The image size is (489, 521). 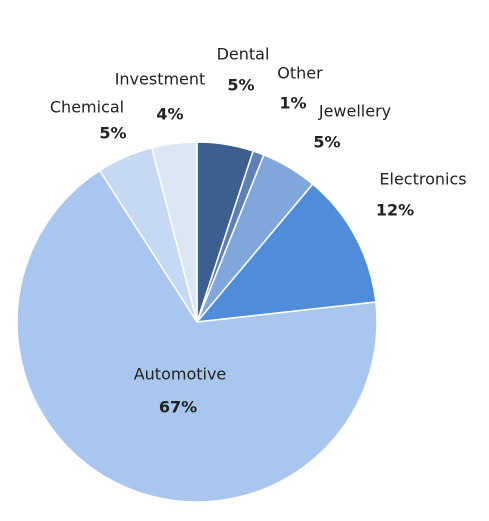 What do you see at coordinates (422, 179) in the screenshot?
I see `slice-label: Electronics` at bounding box center [422, 179].